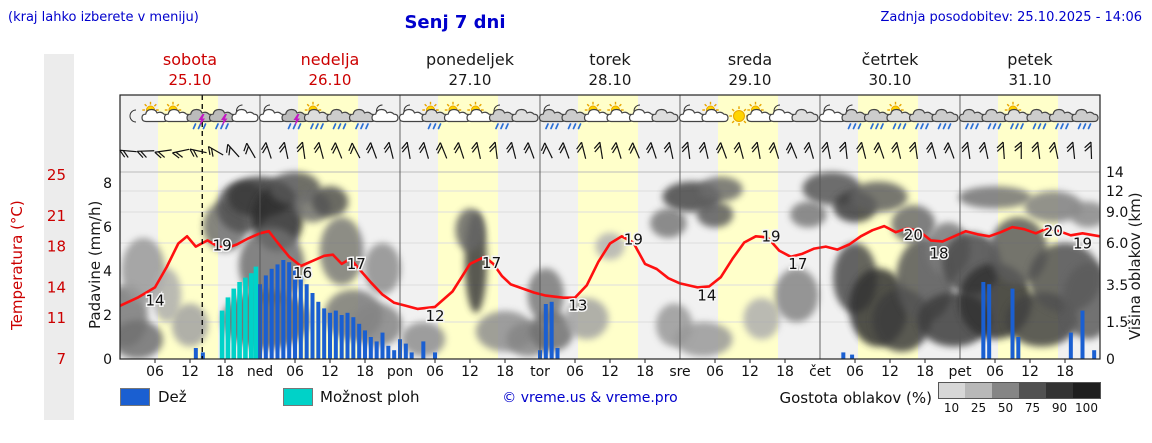 This screenshot has width=1152, height=443. Describe the element at coordinates (56, 175) in the screenshot. I see `temp-tick-label: 25` at that location.